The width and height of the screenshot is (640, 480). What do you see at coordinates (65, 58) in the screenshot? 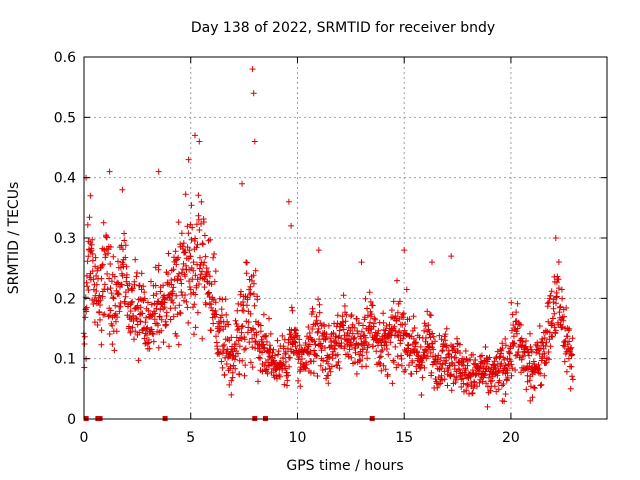
I see `y-tick-label: 0.6` at bounding box center [65, 58].